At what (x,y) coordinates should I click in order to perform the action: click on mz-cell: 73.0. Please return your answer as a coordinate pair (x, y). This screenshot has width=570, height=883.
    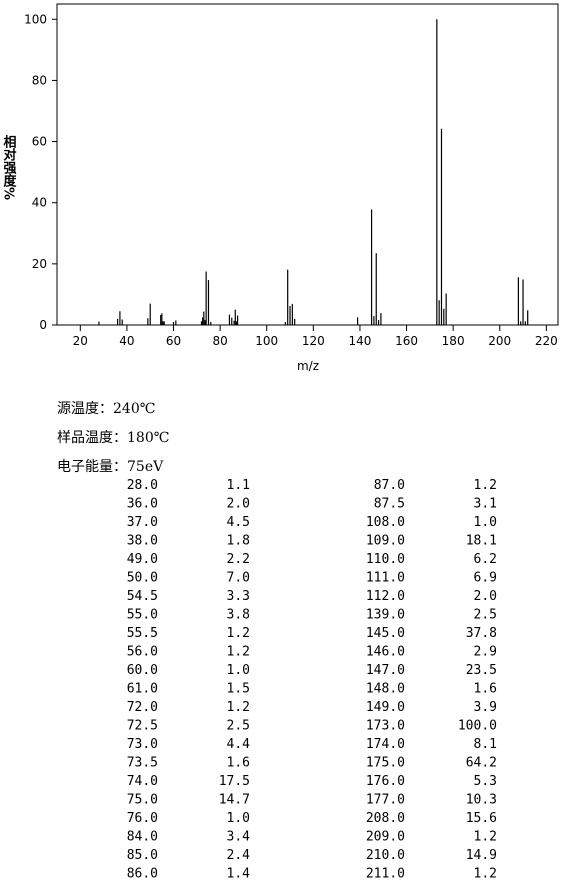
    Looking at the image, I should click on (142, 744).